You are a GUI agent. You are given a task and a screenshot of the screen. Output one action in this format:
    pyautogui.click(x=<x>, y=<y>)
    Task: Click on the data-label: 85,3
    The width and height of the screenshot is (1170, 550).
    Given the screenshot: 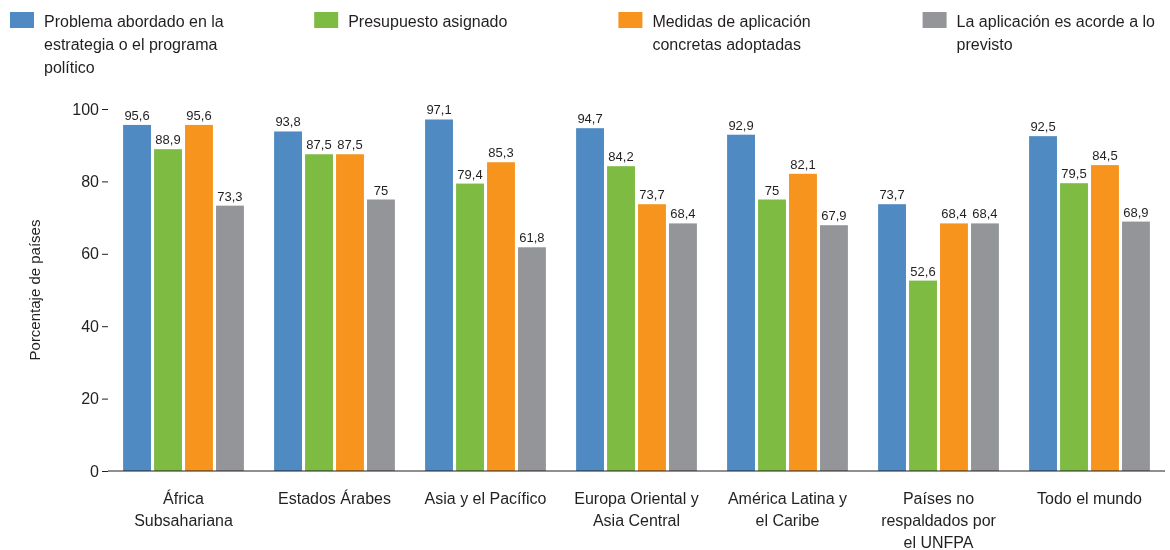 What is the action you would take?
    pyautogui.click(x=501, y=153)
    